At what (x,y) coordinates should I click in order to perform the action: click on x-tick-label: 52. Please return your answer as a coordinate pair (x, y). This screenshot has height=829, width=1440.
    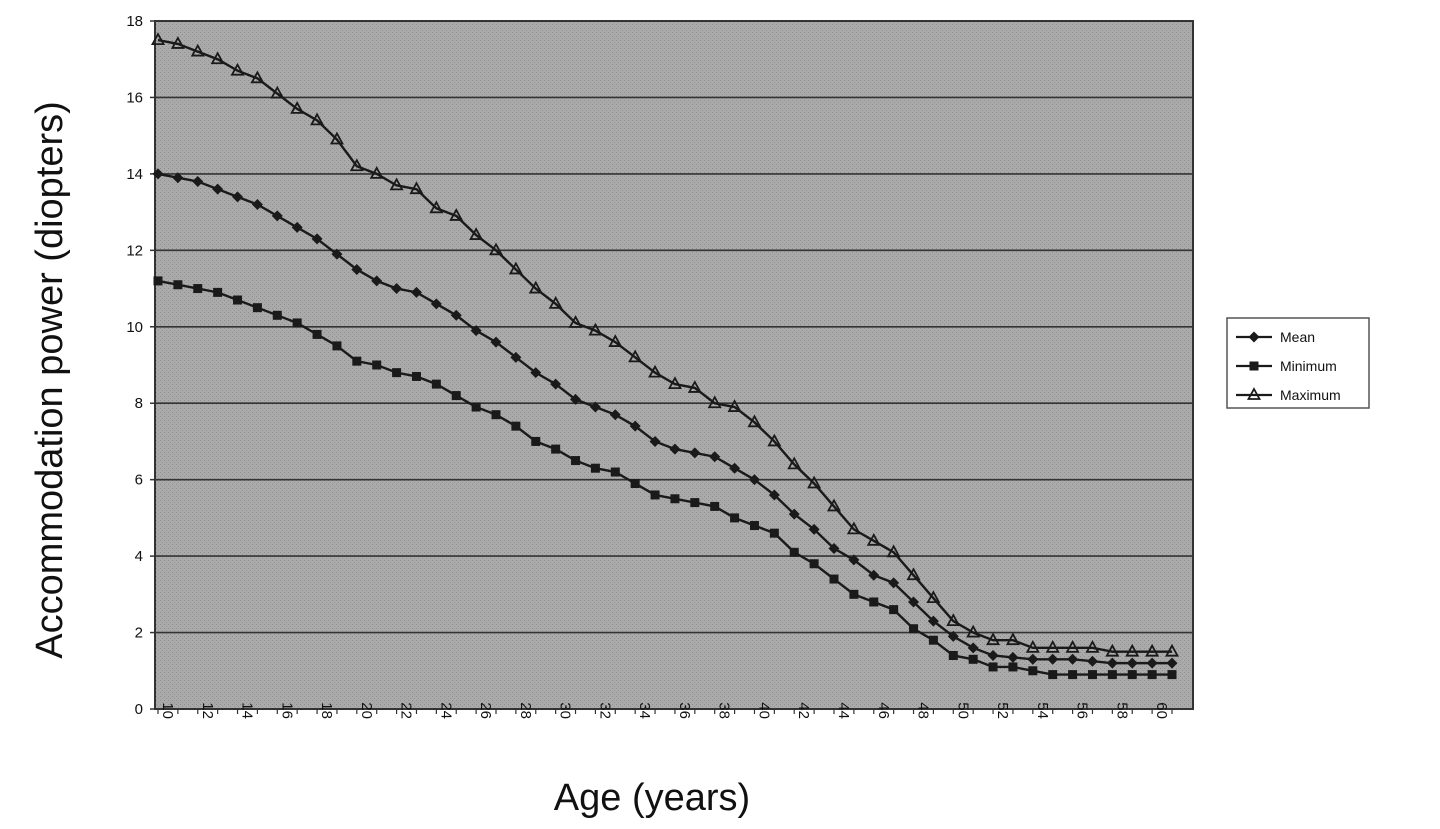
    Looking at the image, I should click on (1002, 710).